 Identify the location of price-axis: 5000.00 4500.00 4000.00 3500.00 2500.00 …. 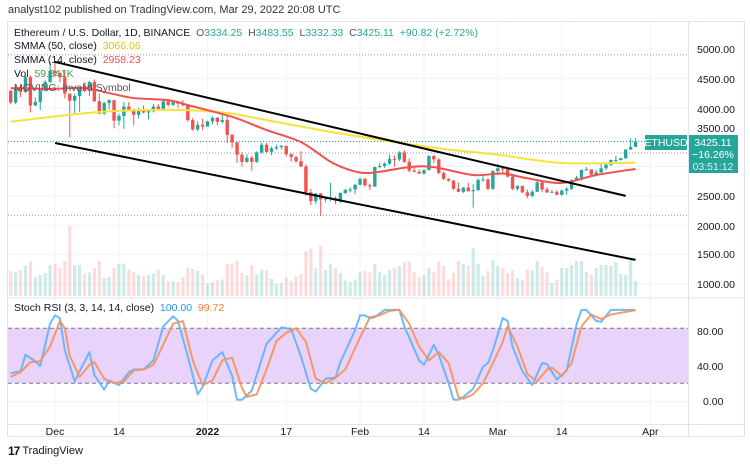
(716, 226).